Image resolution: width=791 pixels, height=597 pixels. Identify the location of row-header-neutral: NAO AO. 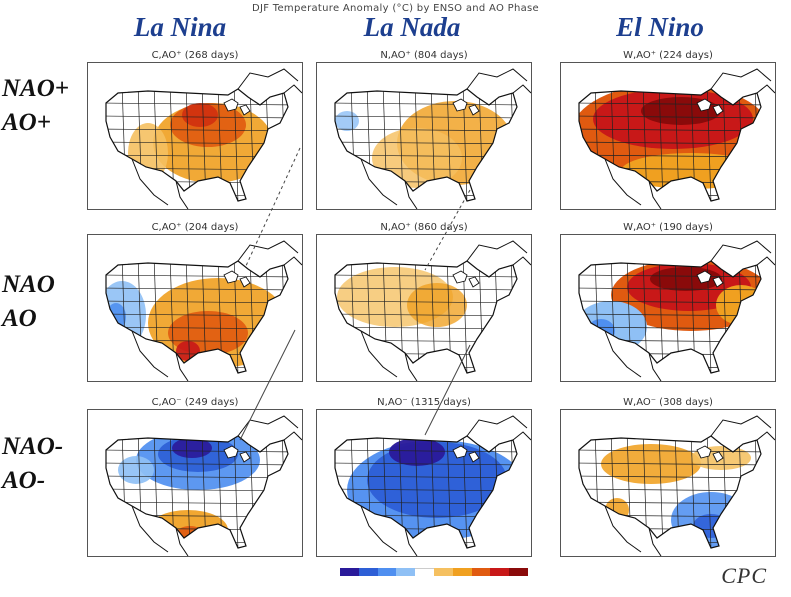
(44, 302).